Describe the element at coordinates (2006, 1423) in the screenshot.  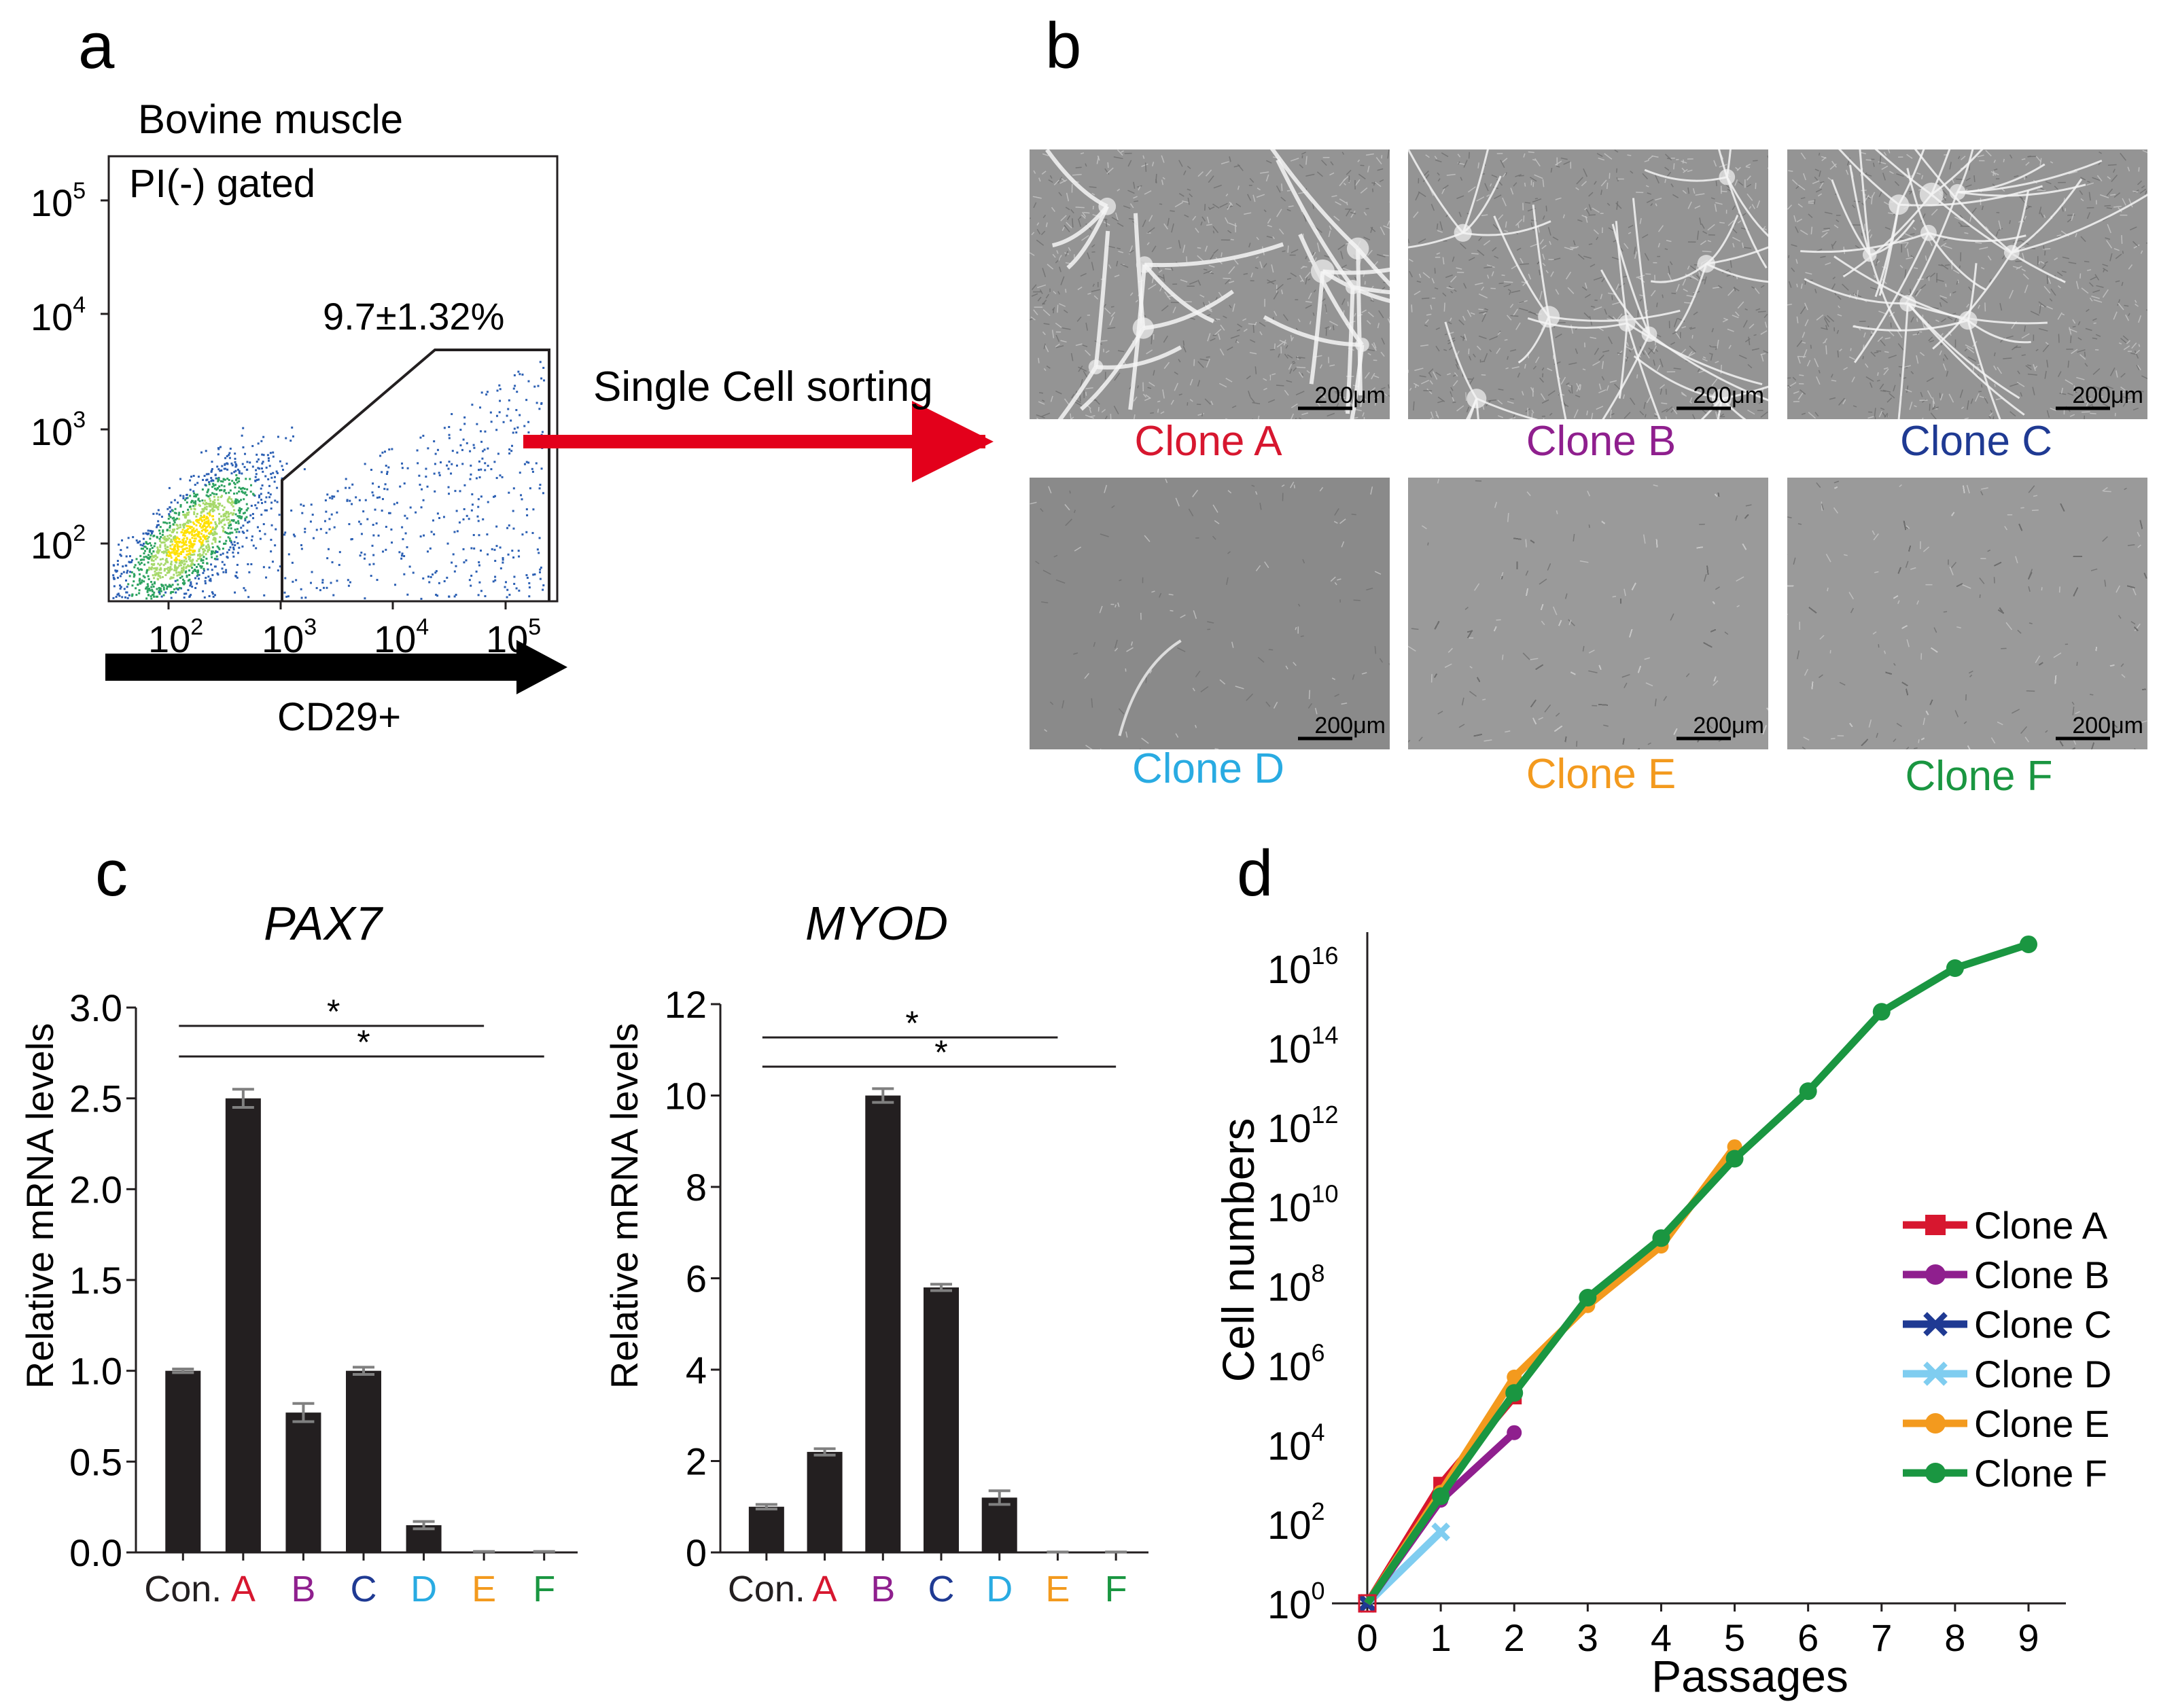
I see `legend-item: Clone E` at that location.